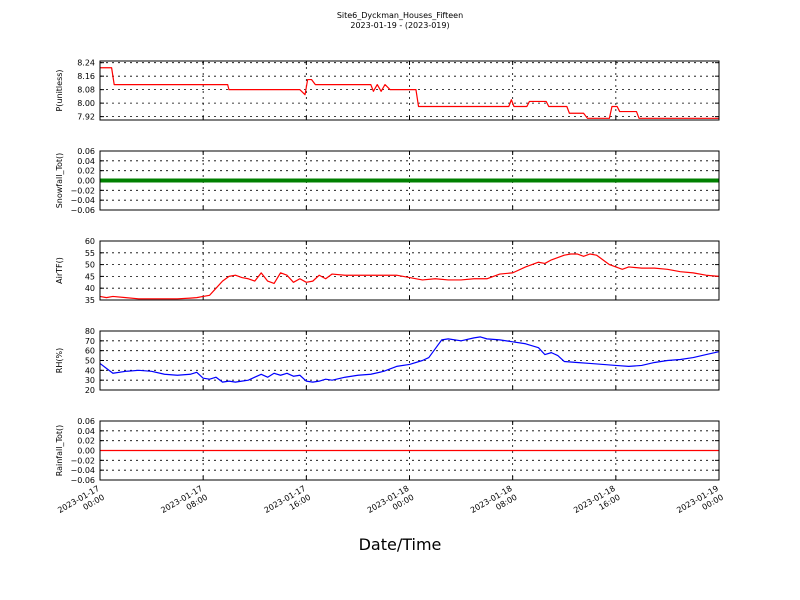 The height and width of the screenshot is (600, 800). What do you see at coordinates (409, 450) in the screenshot?
I see `rainfall-frame` at bounding box center [409, 450].